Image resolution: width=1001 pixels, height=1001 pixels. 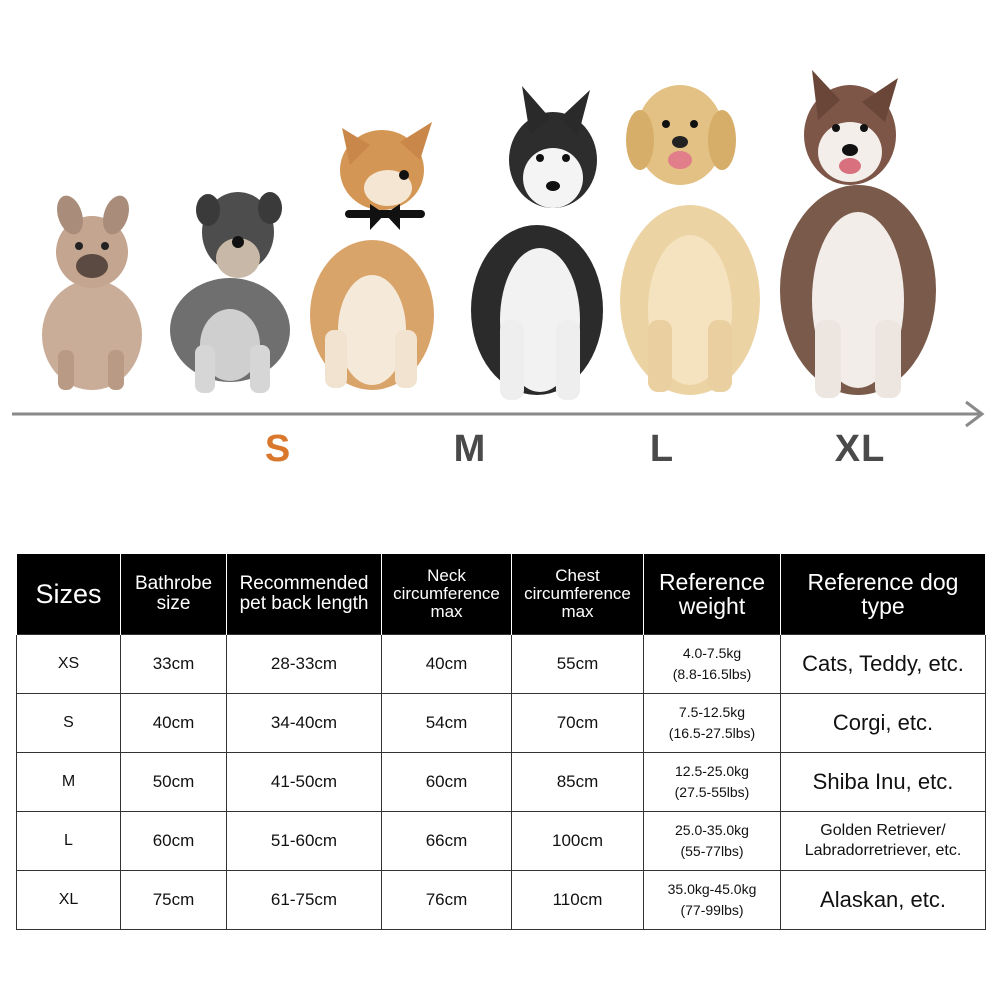 What do you see at coordinates (68, 841) in the screenshot?
I see `cell-size: L` at bounding box center [68, 841].